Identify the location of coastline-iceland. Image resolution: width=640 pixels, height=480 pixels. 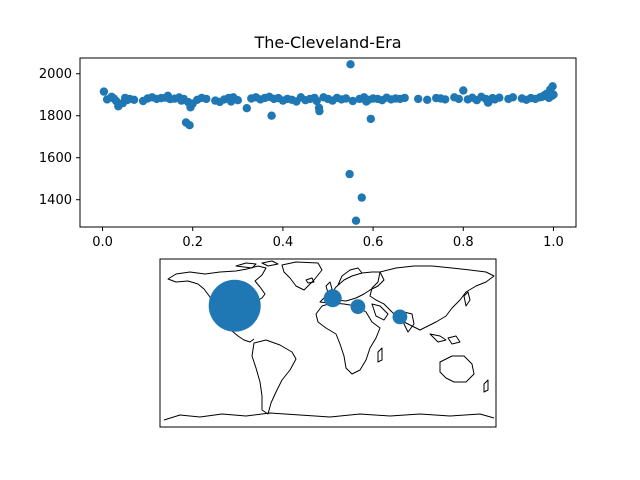
(310, 280).